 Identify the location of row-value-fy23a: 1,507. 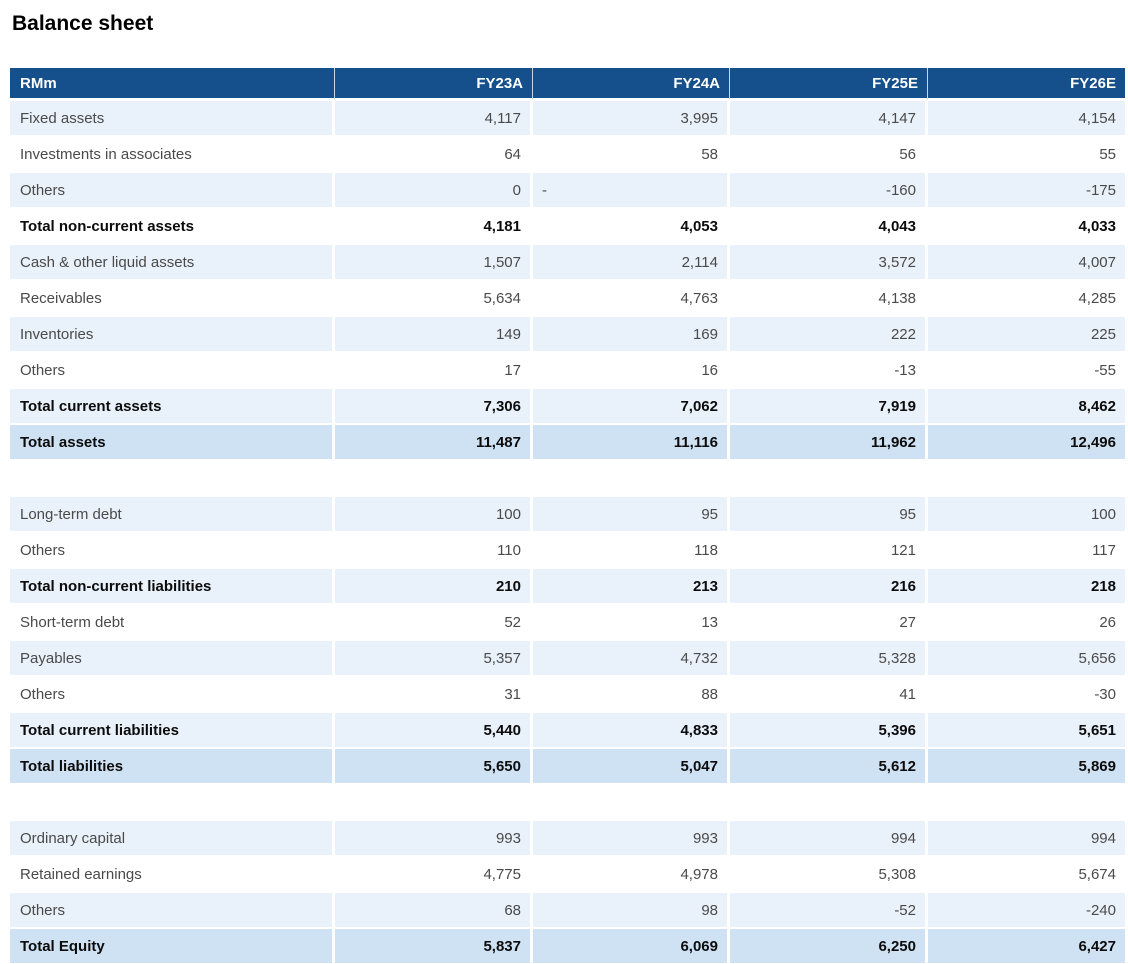
(434, 263).